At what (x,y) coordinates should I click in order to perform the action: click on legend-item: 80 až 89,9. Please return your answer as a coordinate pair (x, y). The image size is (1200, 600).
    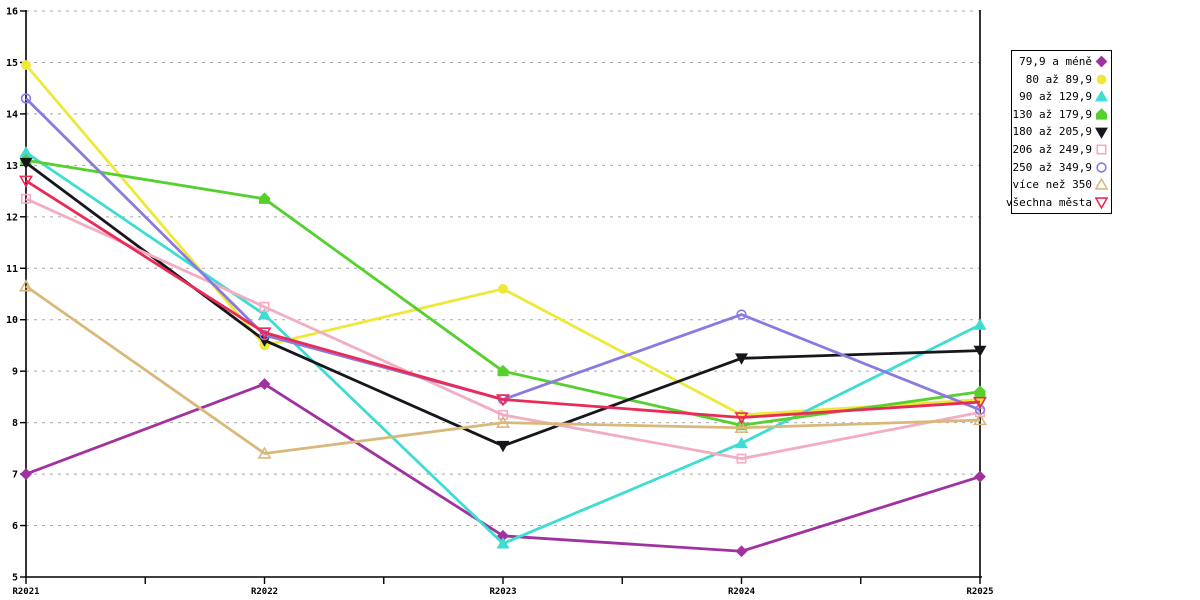
    Looking at the image, I should click on (1061, 80).